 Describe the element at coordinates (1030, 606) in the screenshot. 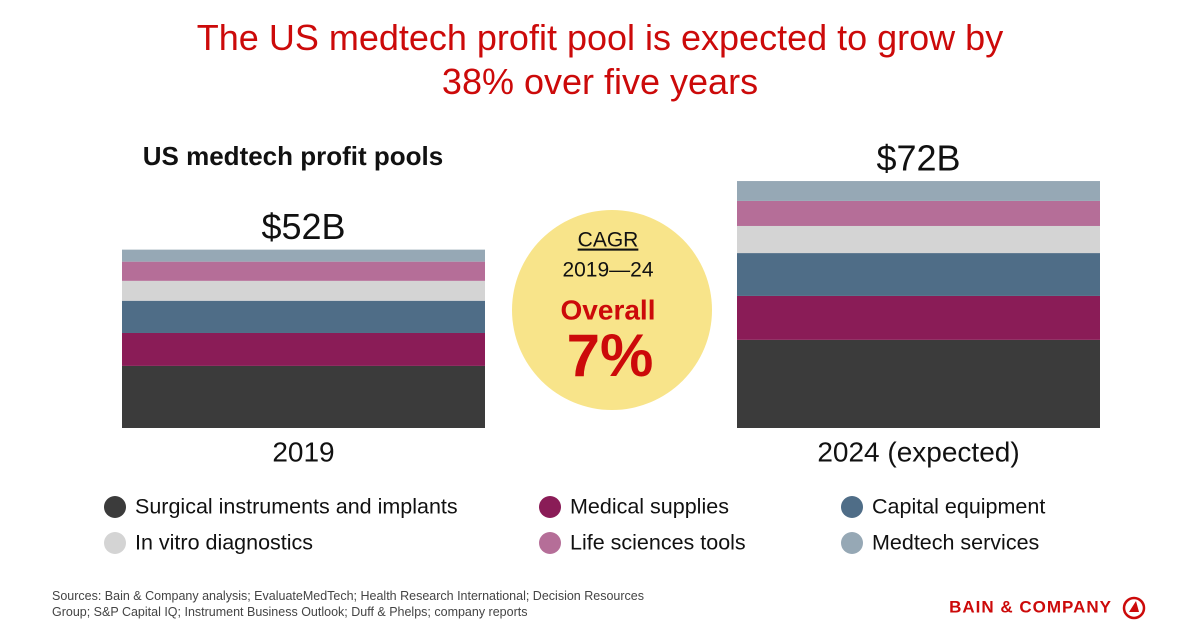

I see `logo: BAIN & COMPANY` at that location.